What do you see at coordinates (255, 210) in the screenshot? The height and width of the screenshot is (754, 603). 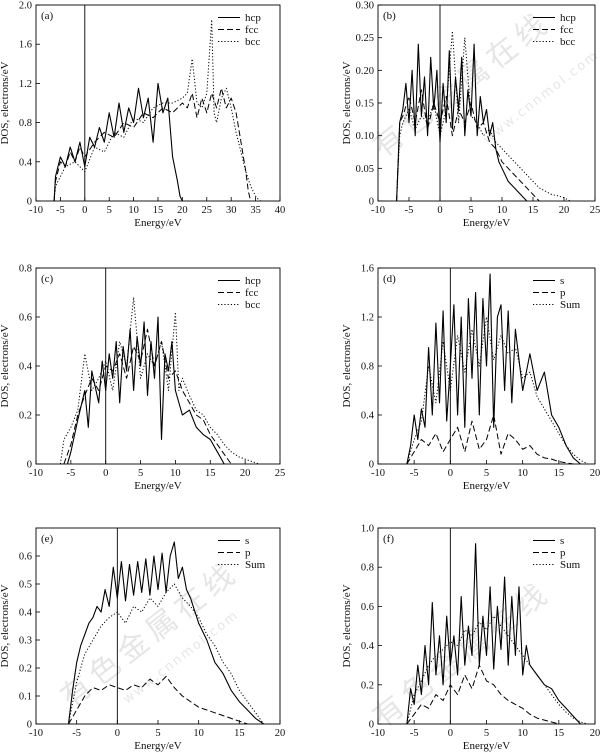 I see `x-tick-label: 35` at bounding box center [255, 210].